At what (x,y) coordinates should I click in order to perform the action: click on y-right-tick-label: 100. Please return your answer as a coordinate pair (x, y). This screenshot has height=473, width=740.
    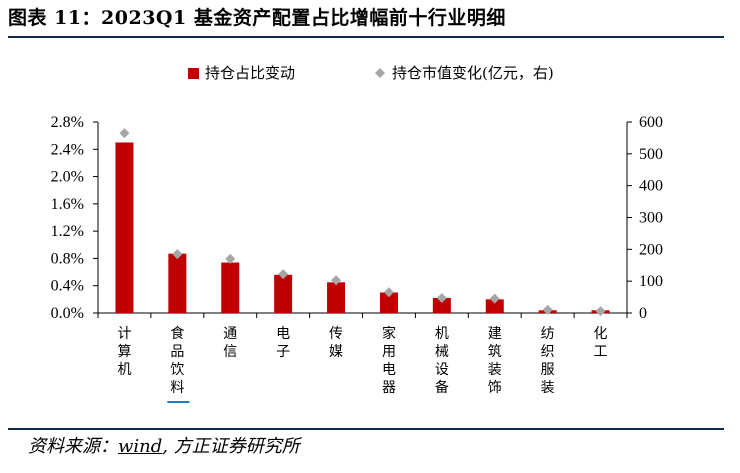
    Looking at the image, I should click on (651, 281).